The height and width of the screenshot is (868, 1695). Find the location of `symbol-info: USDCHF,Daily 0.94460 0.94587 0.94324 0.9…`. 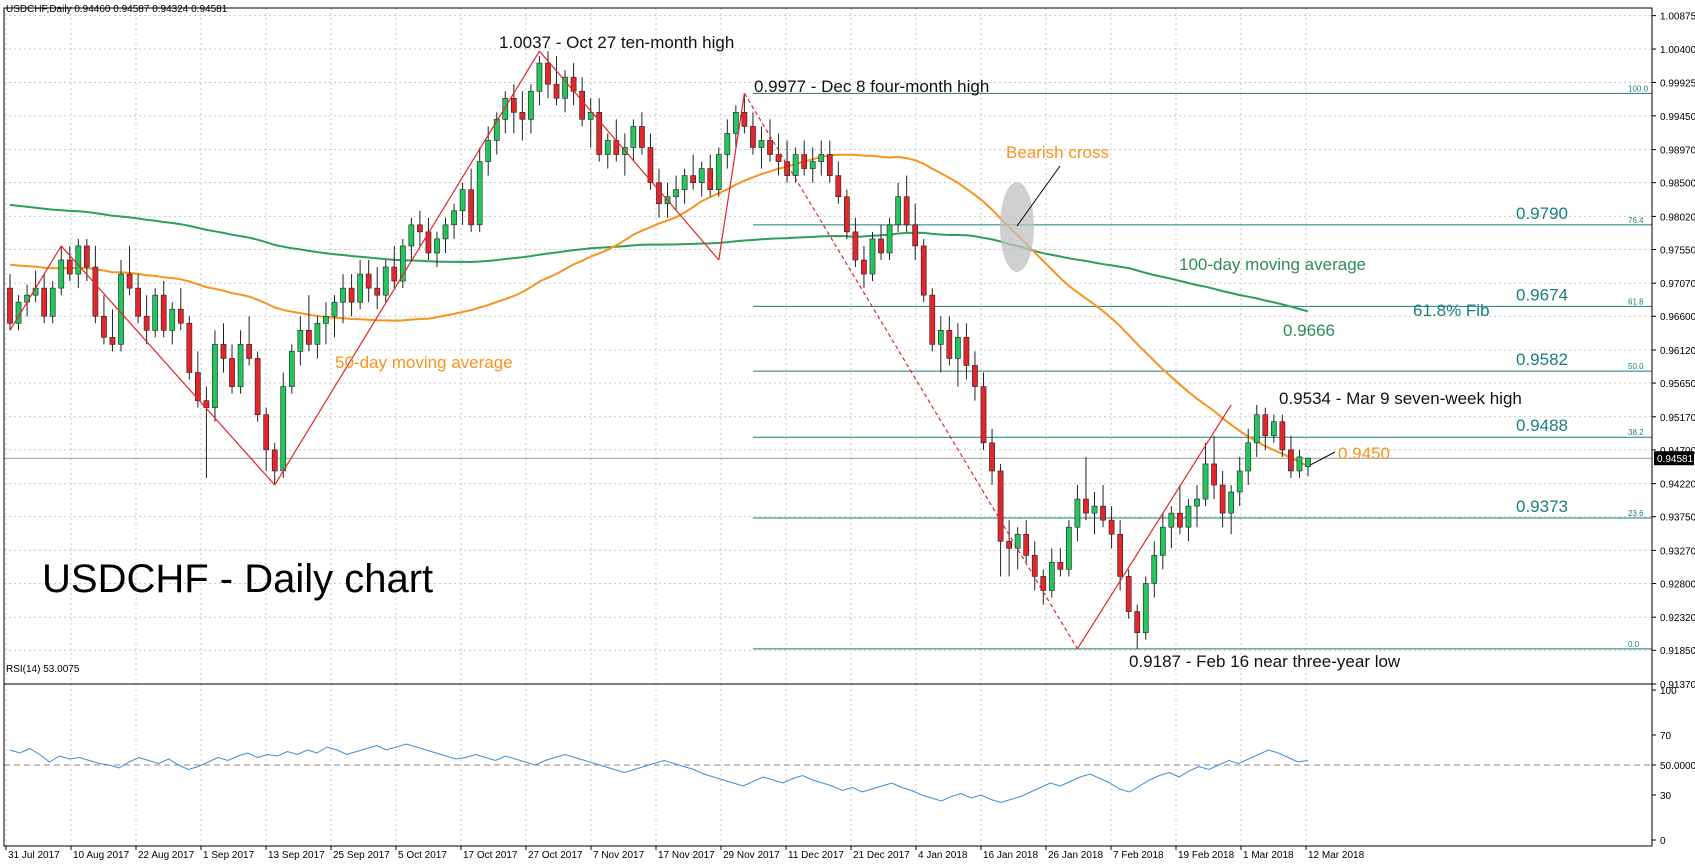

symbol-info: USDCHF,Daily 0.94460 0.94587 0.94324 0.9… is located at coordinates (117, 9).